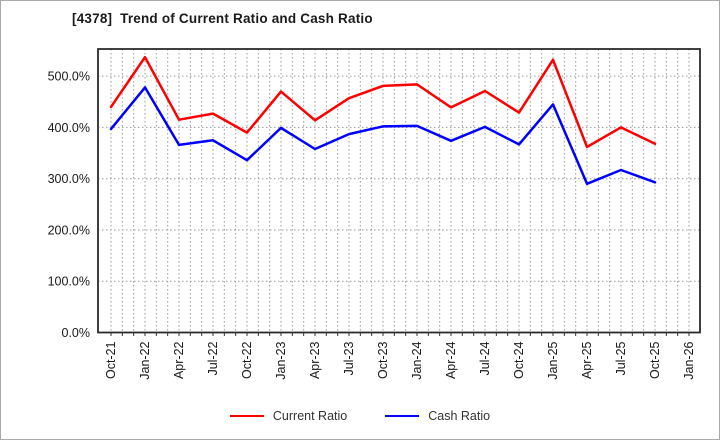 Image resolution: width=720 pixels, height=440 pixels. I want to click on x-tick-label: Apr-25, so click(587, 360).